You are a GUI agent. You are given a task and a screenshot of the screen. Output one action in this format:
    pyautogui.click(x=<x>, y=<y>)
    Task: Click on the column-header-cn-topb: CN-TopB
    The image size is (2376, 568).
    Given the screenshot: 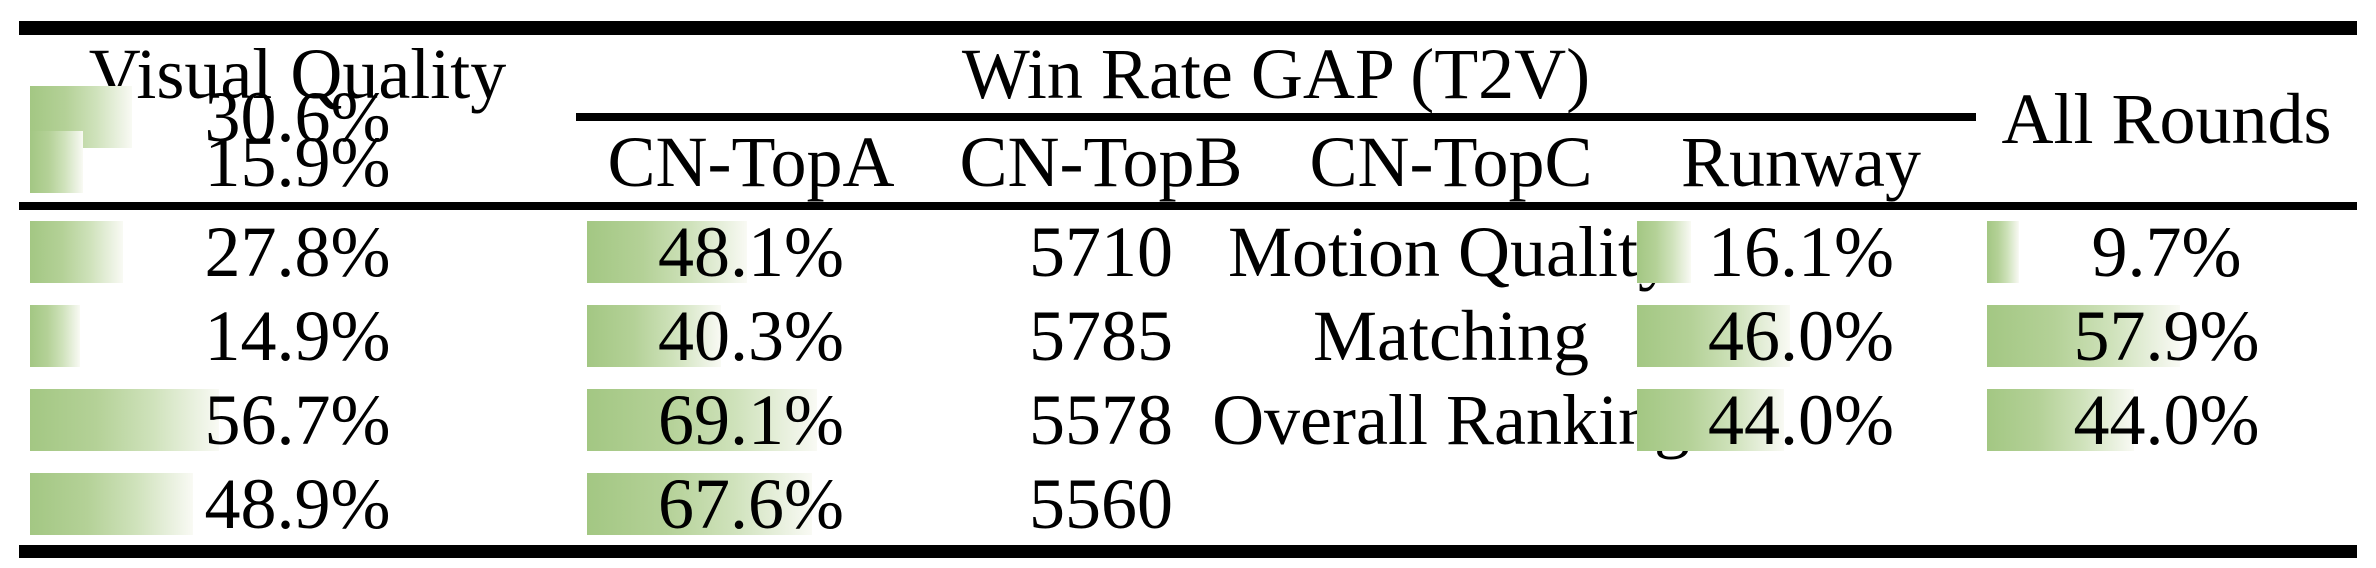 What is the action you would take?
    pyautogui.click(x=1101, y=162)
    